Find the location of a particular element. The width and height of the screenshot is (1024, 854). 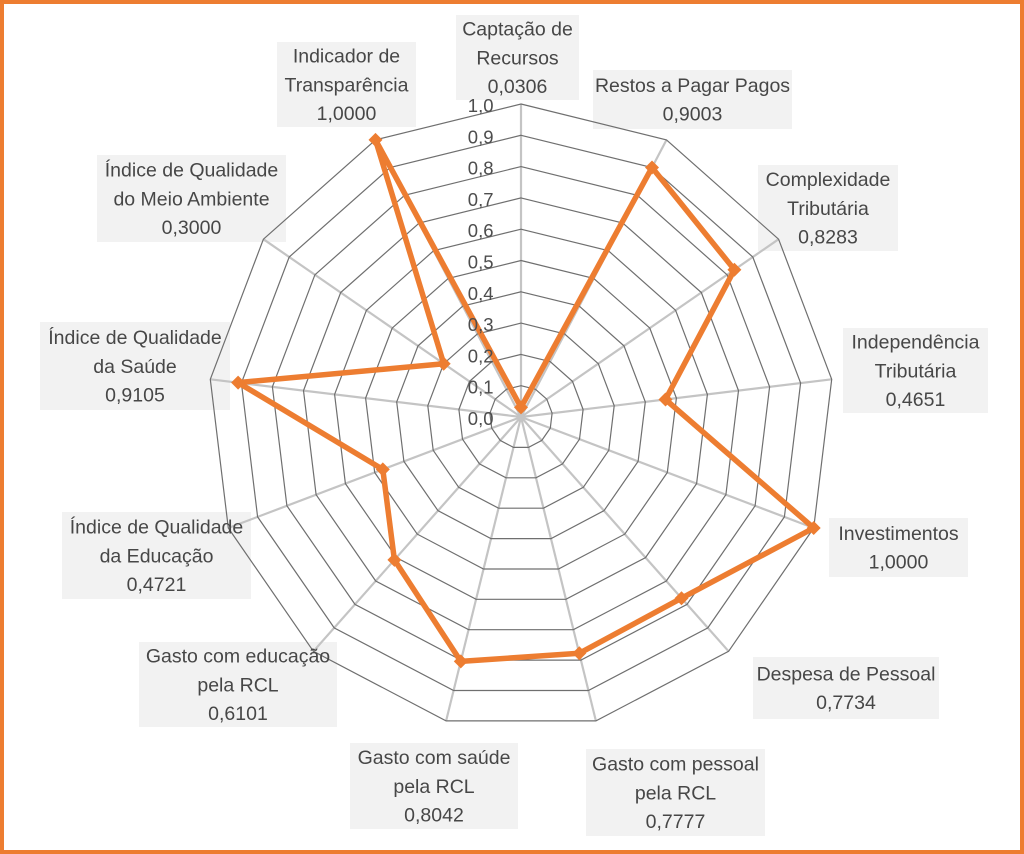

svg-text: Gasto com saúde is located at coordinates (434, 758).